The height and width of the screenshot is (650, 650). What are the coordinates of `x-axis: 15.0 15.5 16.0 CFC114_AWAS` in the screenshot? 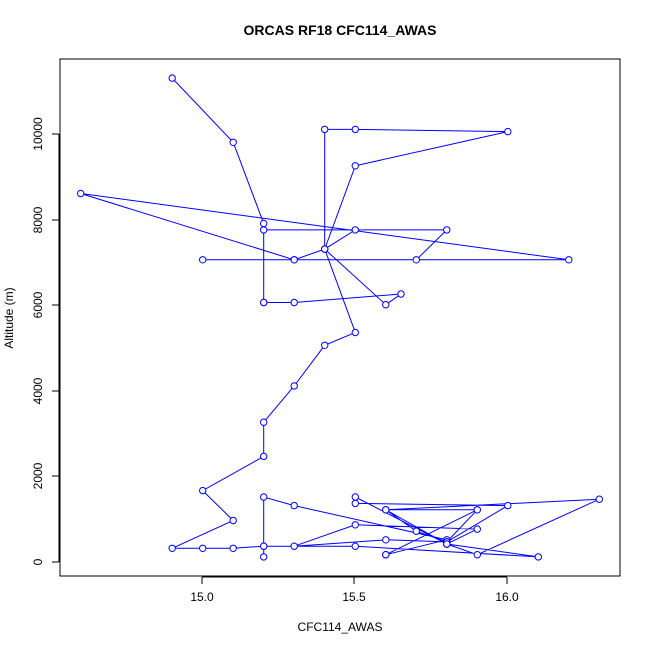 It's located at (354, 605).